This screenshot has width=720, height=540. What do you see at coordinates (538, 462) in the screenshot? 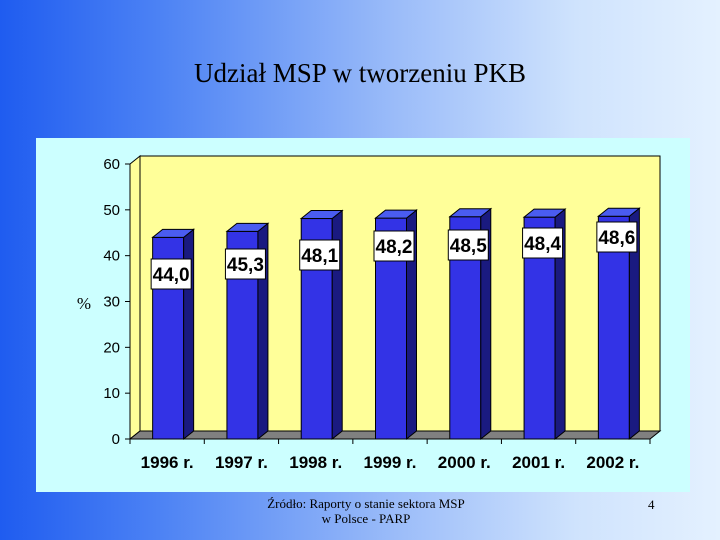
I see `x-tick-label: 2001 r.` at bounding box center [538, 462].